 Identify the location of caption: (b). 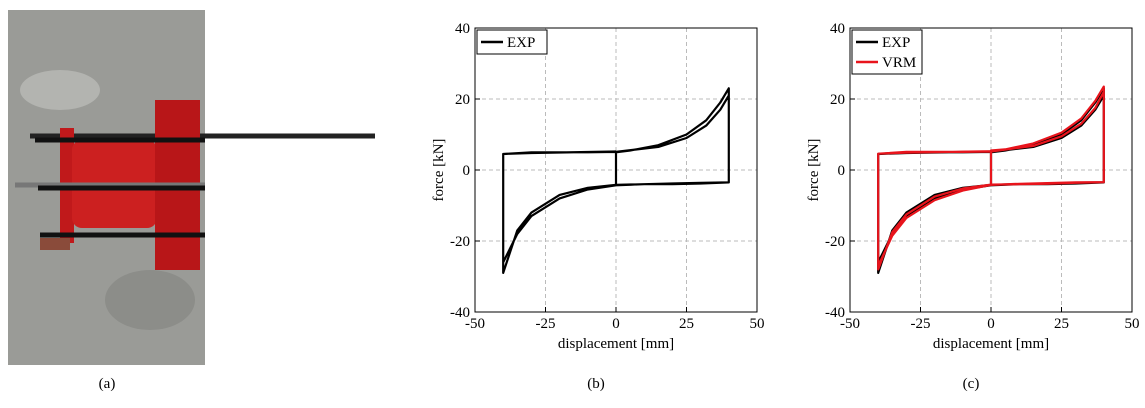
(596, 384).